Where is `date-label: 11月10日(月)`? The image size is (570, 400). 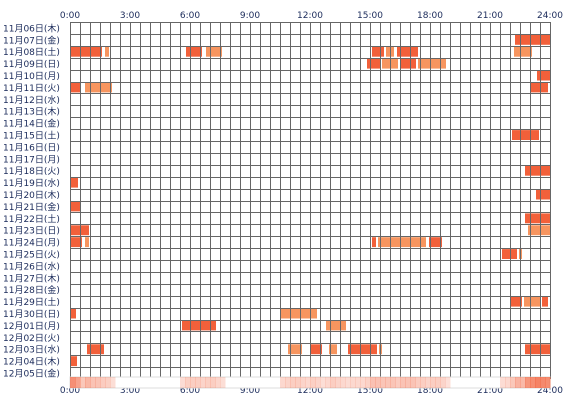
date-label: 11月10日(月) is located at coordinates (31, 76).